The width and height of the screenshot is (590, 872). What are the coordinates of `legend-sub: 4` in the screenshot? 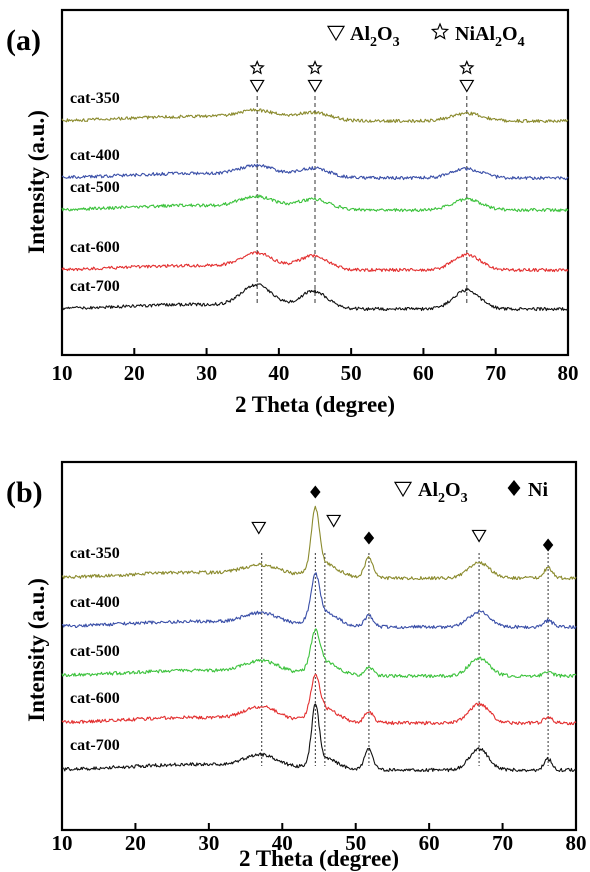 It's located at (521, 42).